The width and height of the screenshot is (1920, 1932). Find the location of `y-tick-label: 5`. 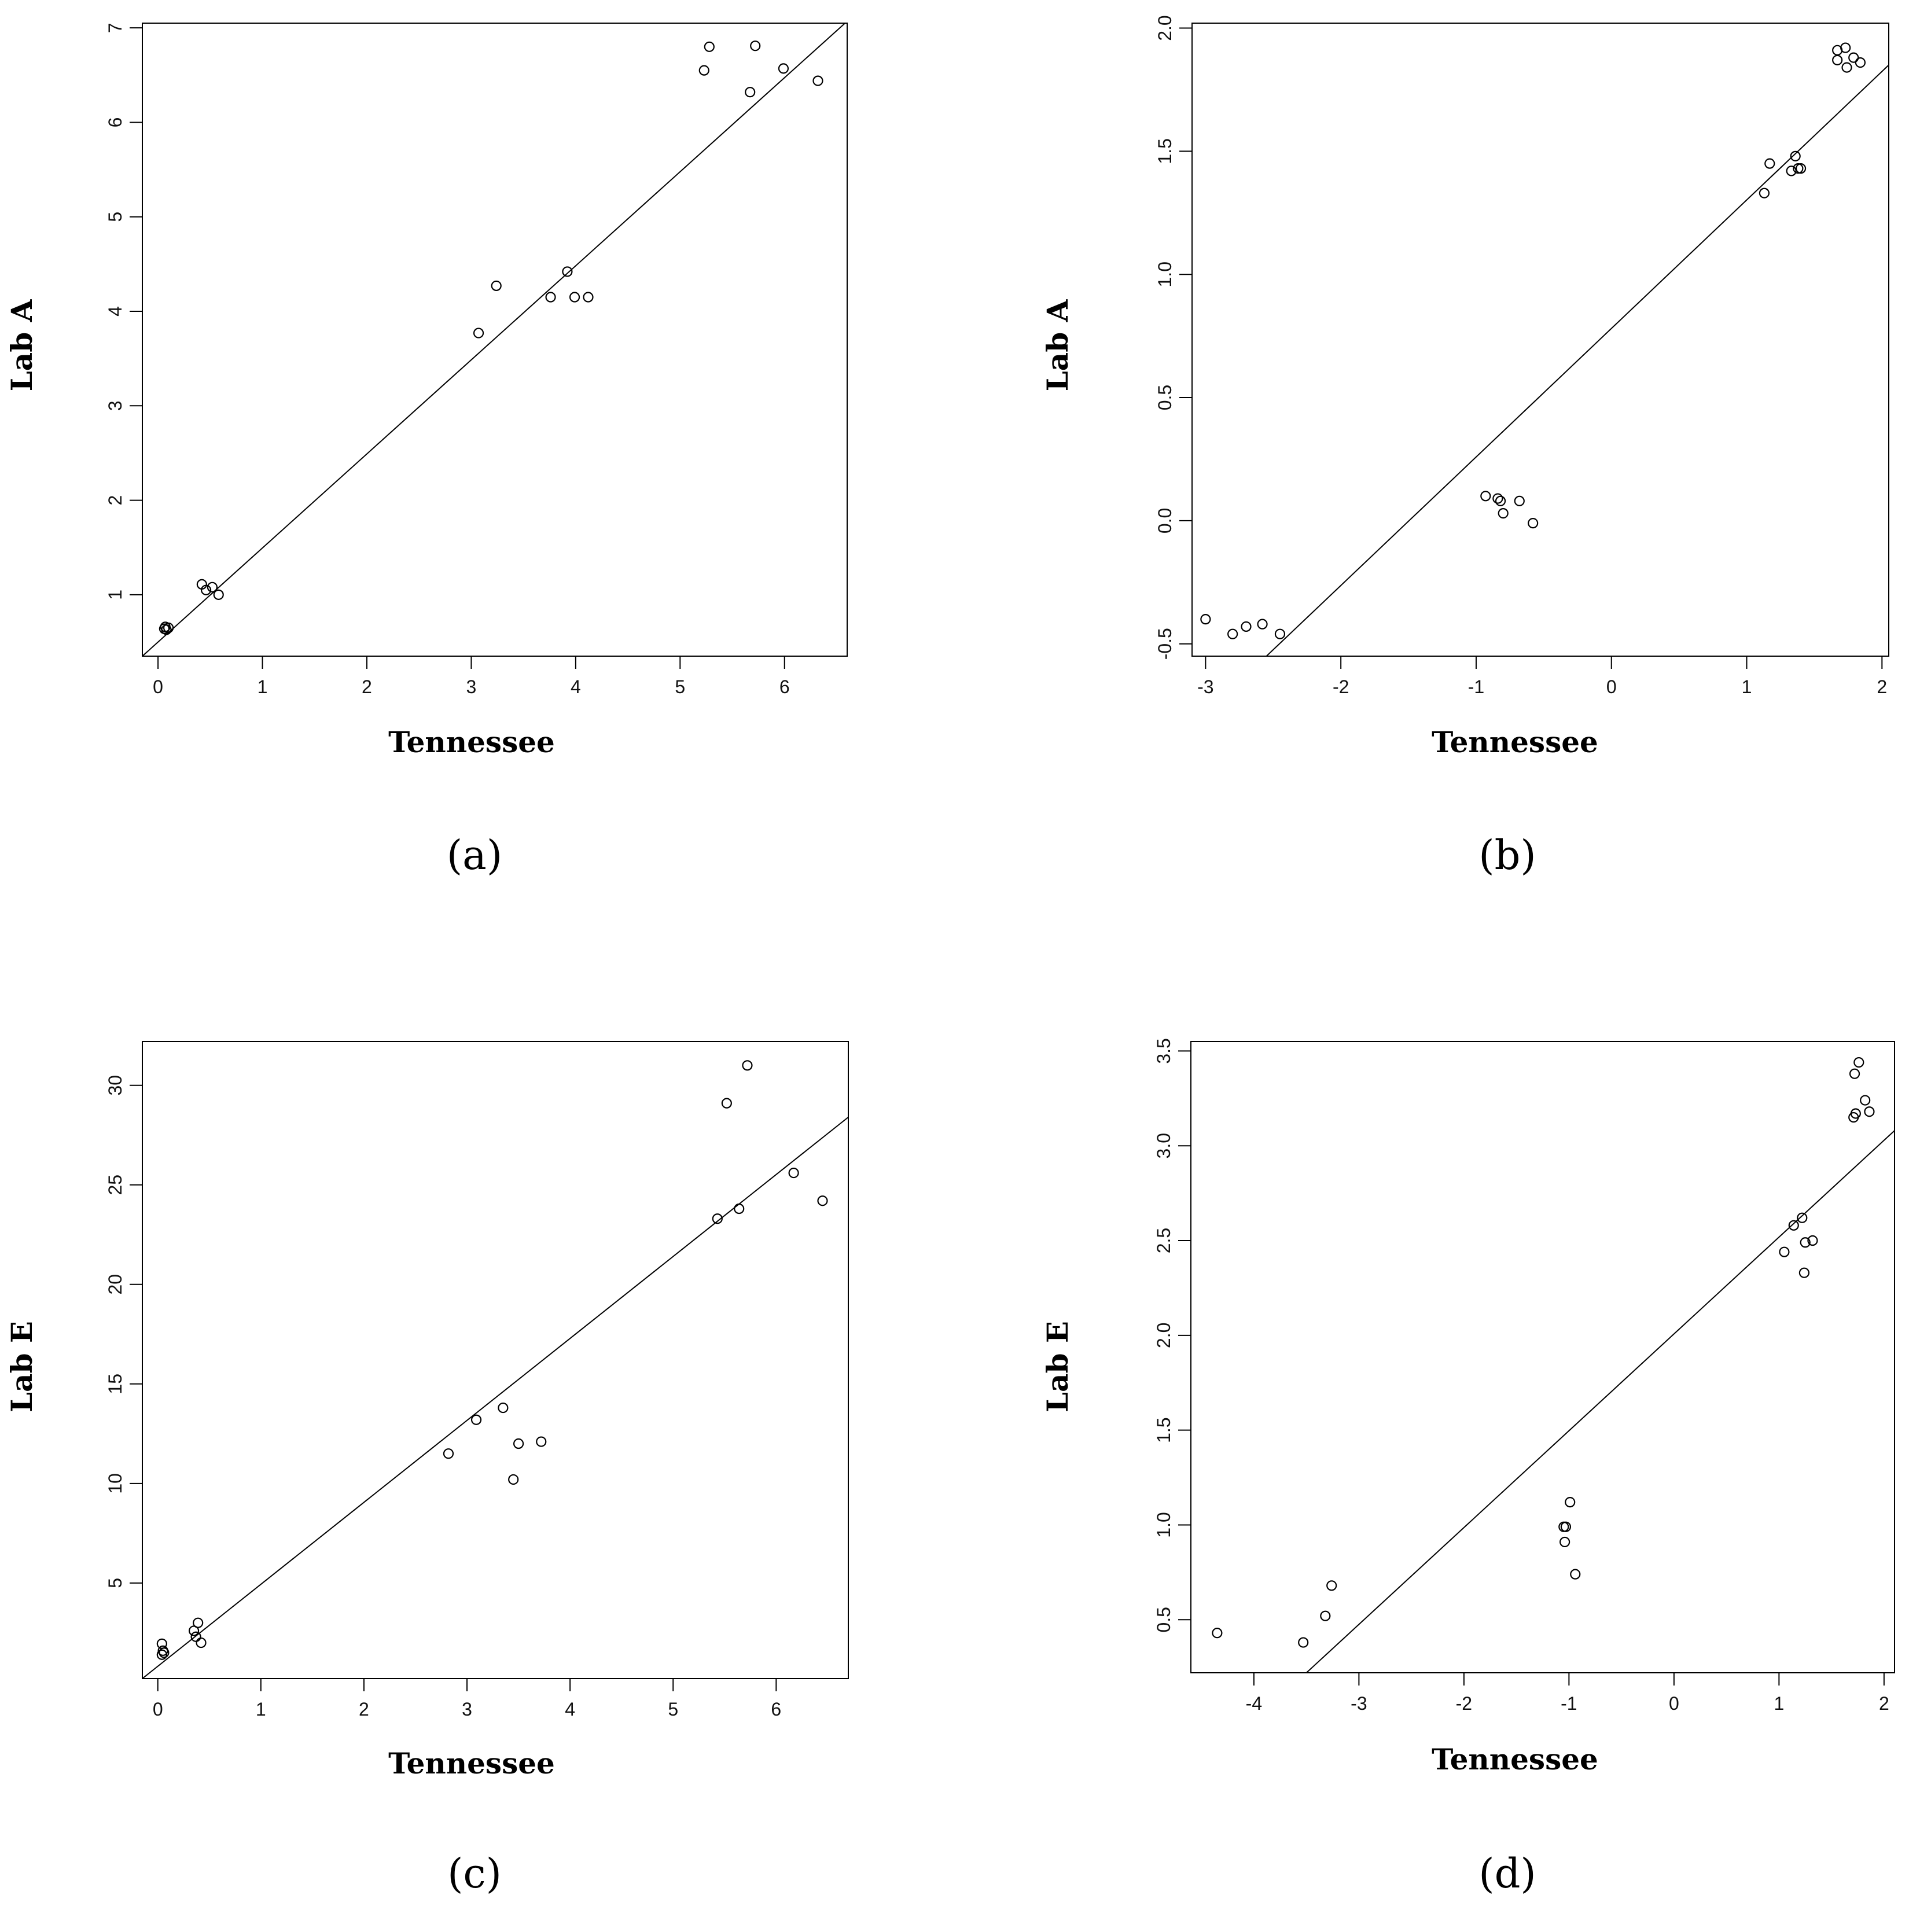

y-tick-label: 5 is located at coordinates (115, 217).